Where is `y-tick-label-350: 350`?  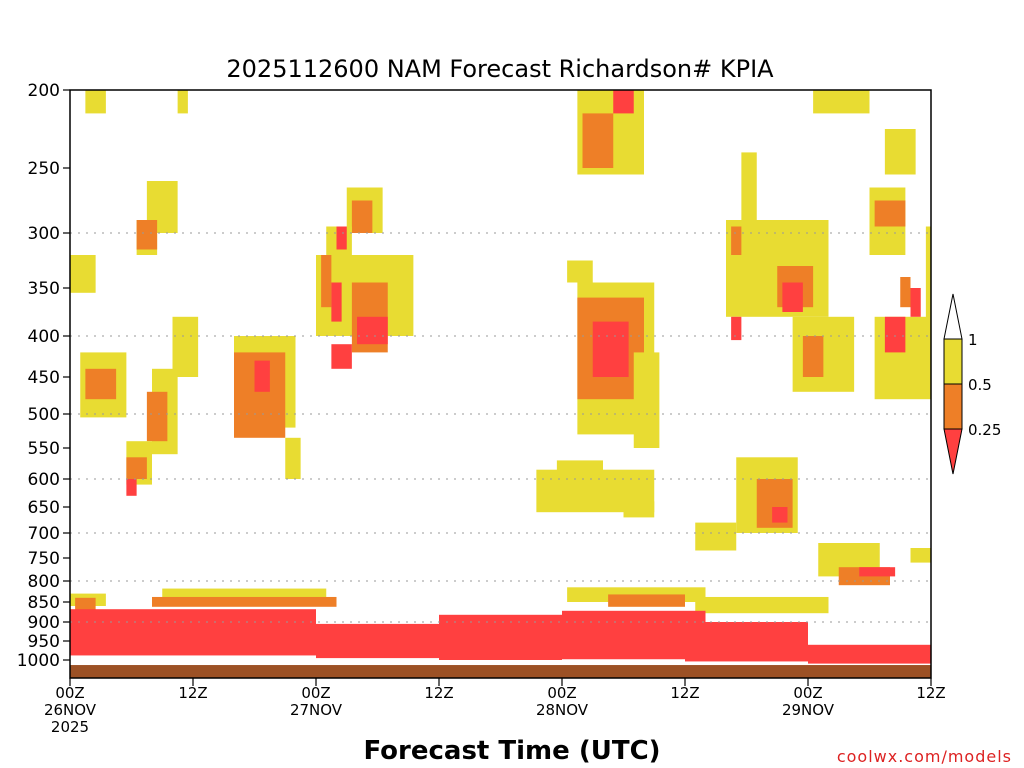
y-tick-label-350: 350 is located at coordinates (44, 289).